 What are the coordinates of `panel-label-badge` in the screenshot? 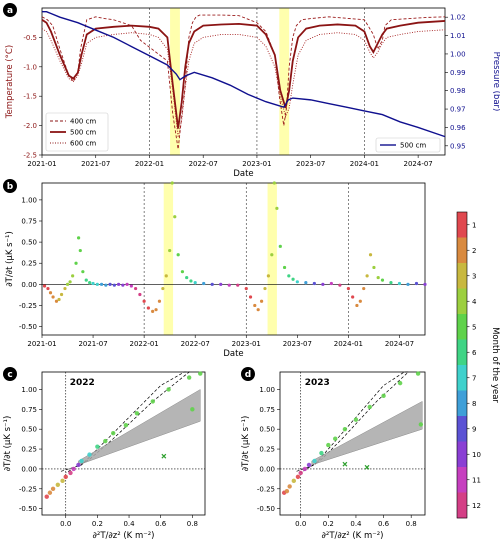 It's located at (10, 10).